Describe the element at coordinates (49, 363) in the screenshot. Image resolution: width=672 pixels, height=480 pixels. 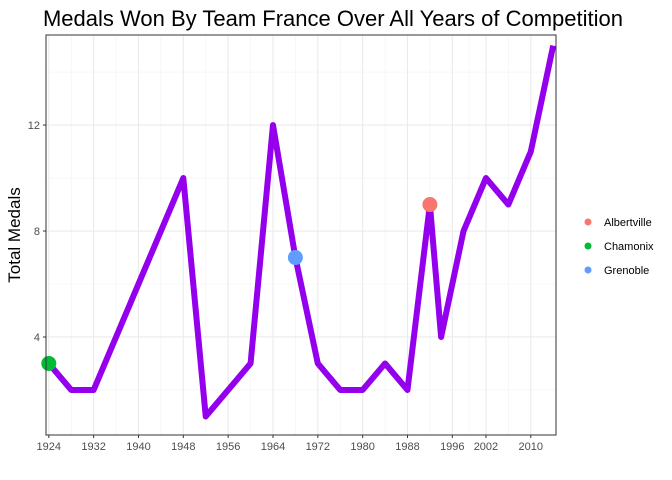
I see `host-point-chamonix` at that location.